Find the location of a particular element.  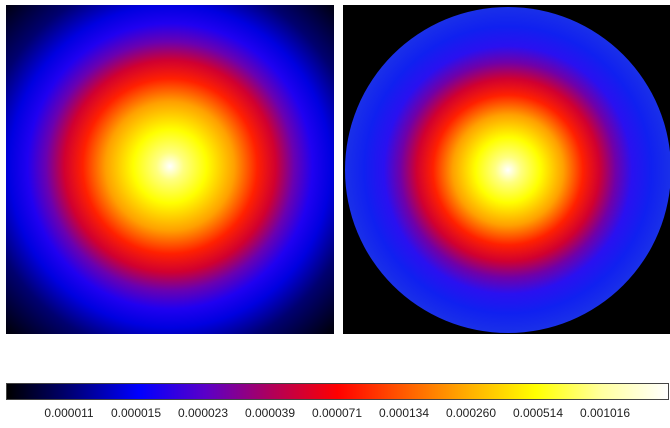

colorbar-tick: 0.000039 is located at coordinates (270, 413).